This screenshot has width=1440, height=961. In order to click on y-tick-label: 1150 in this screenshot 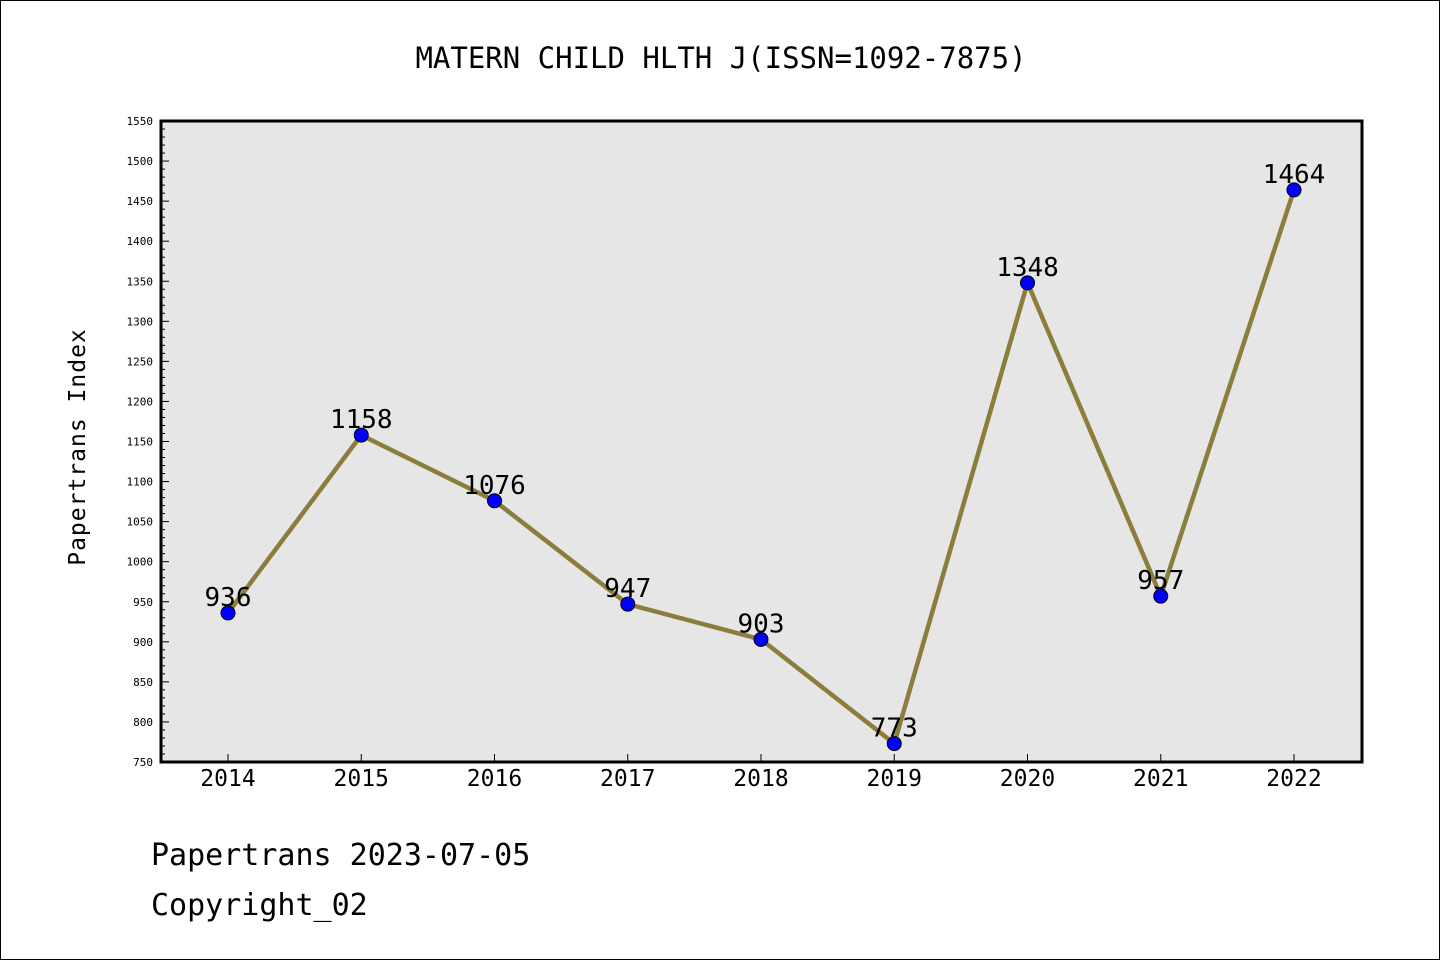, I will do `click(140, 442)`.